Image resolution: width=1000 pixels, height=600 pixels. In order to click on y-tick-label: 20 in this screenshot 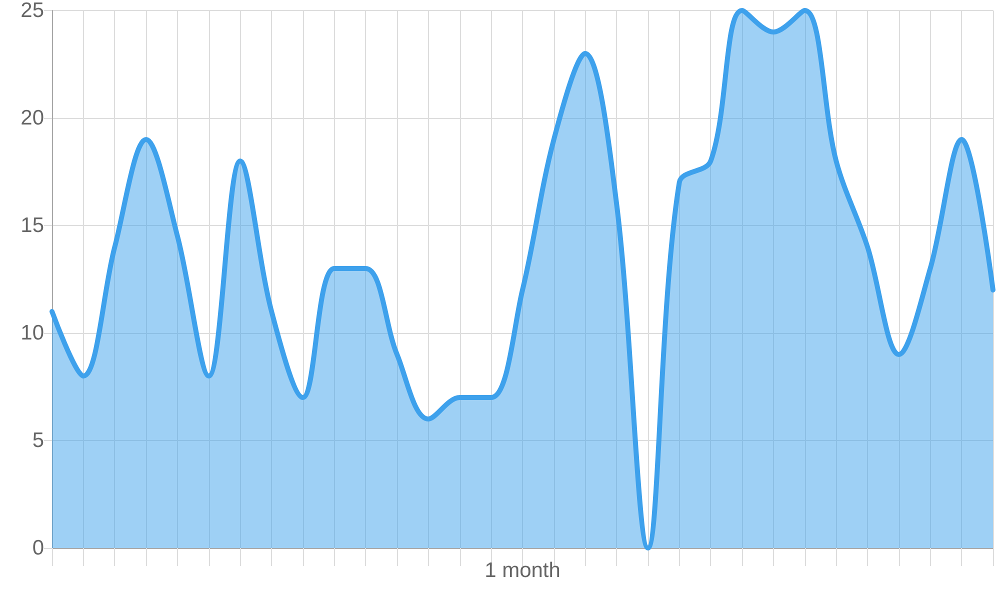, I will do `click(32, 118)`.